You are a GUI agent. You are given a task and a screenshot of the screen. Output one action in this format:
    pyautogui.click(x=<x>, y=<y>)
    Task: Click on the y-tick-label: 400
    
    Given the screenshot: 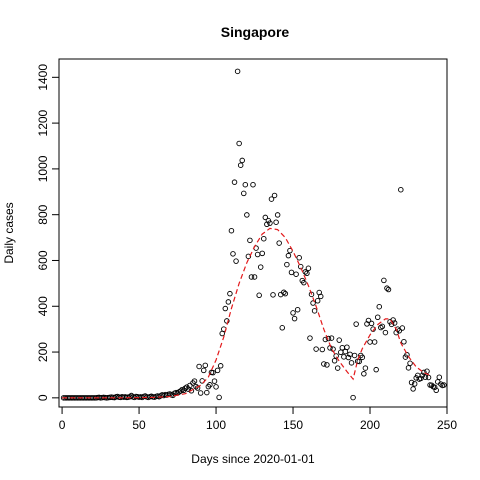 What is the action you would take?
    pyautogui.click(x=43, y=306)
    